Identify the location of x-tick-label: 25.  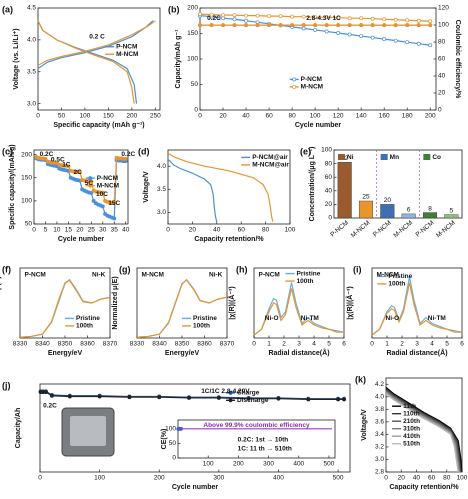
(92, 230).